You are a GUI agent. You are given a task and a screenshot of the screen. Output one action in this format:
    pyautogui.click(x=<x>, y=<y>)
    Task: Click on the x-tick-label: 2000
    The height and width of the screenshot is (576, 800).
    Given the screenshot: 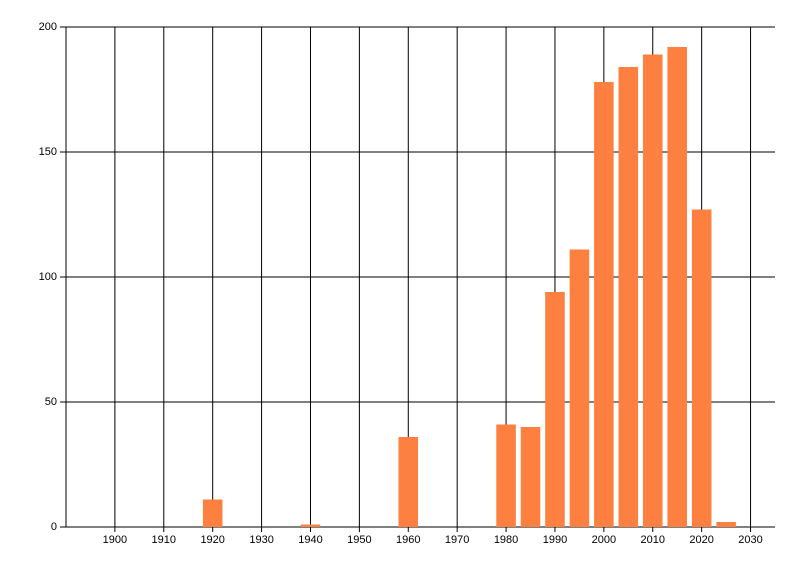 What is the action you would take?
    pyautogui.click(x=604, y=540)
    